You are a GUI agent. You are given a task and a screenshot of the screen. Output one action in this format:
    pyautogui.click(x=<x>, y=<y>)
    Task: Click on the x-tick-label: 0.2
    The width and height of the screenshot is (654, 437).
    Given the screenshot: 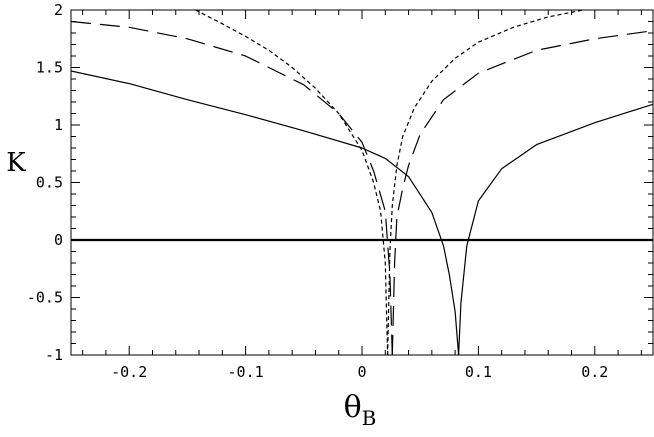 What is the action you would take?
    pyautogui.click(x=594, y=372)
    